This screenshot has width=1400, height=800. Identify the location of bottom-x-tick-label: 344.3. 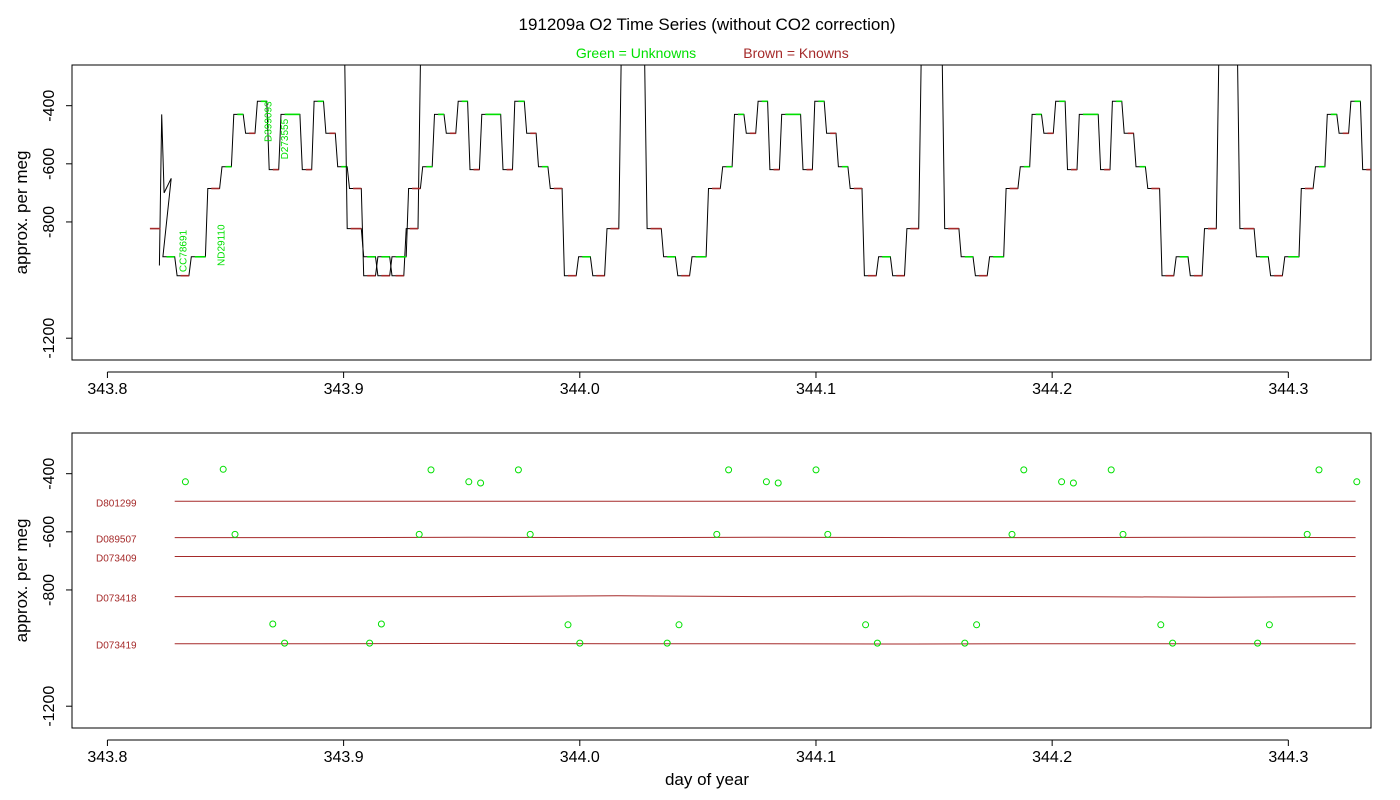
(1288, 757).